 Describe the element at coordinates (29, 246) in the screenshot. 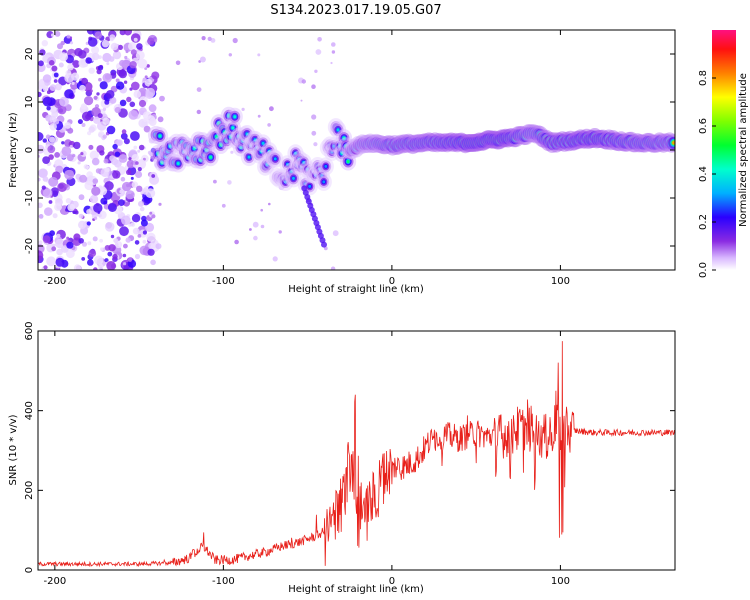

I see `spectrogram-y-tick-label: -20` at that location.